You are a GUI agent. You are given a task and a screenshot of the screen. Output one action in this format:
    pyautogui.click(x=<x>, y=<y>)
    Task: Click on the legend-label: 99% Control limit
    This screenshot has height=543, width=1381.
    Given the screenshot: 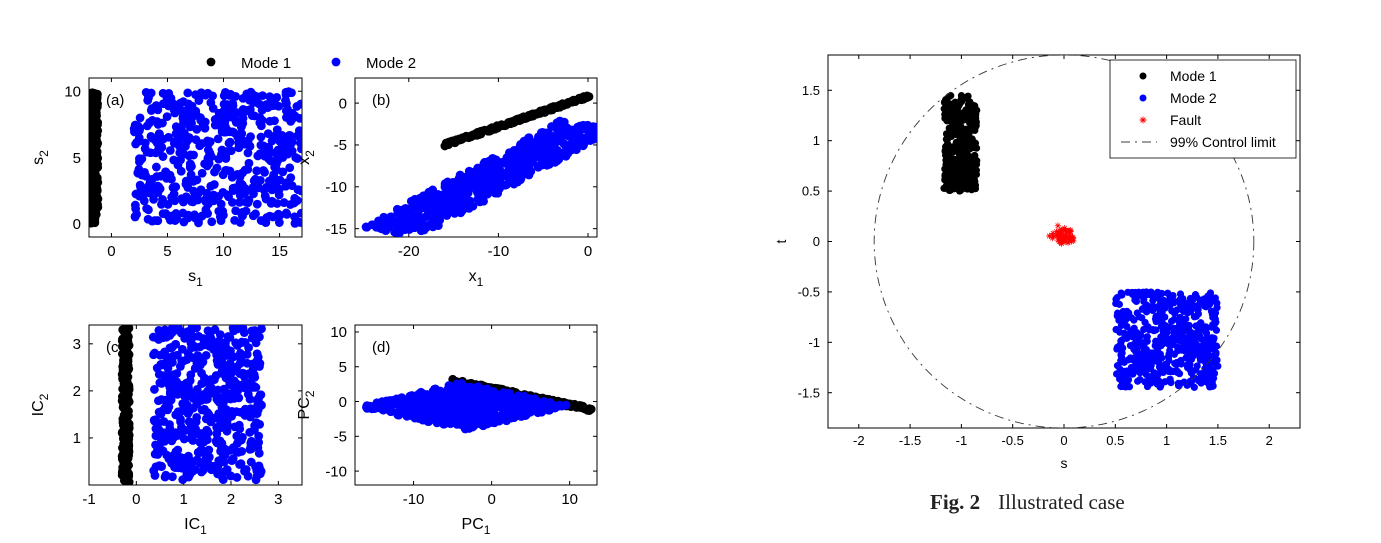 What is the action you would take?
    pyautogui.click(x=1223, y=142)
    